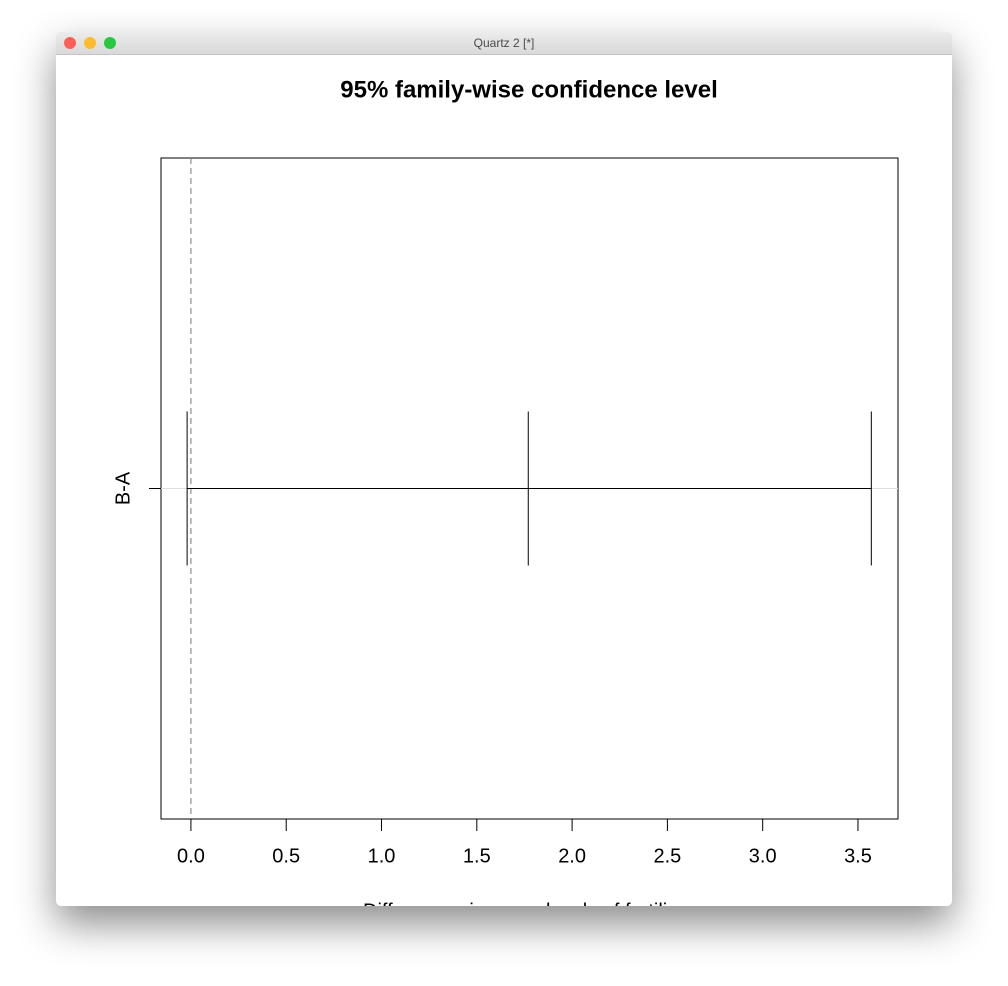 The width and height of the screenshot is (1008, 986). I want to click on title-bar: Quartz 2 [*], so click(504, 43).